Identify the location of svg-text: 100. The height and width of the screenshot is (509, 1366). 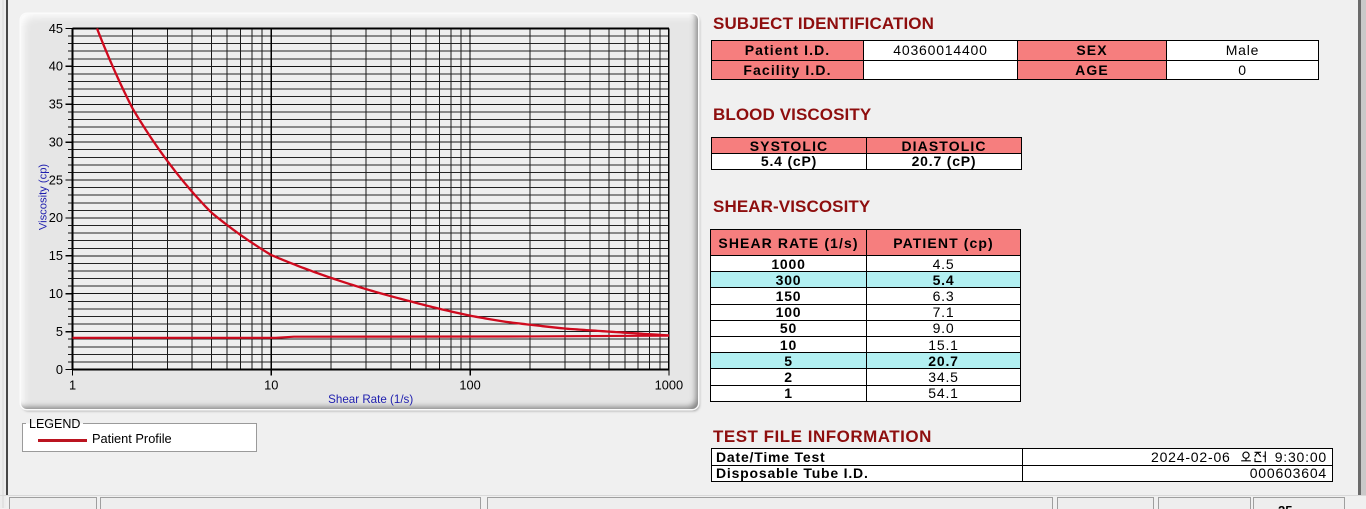
(469, 385).